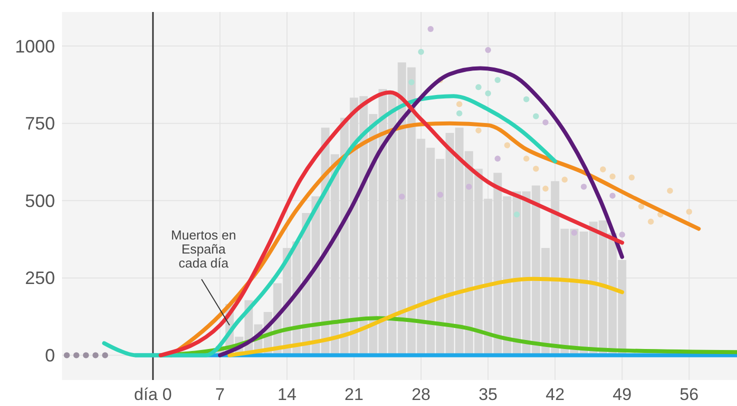  Describe the element at coordinates (220, 394) in the screenshot. I see `x-tick-label: 7` at that location.